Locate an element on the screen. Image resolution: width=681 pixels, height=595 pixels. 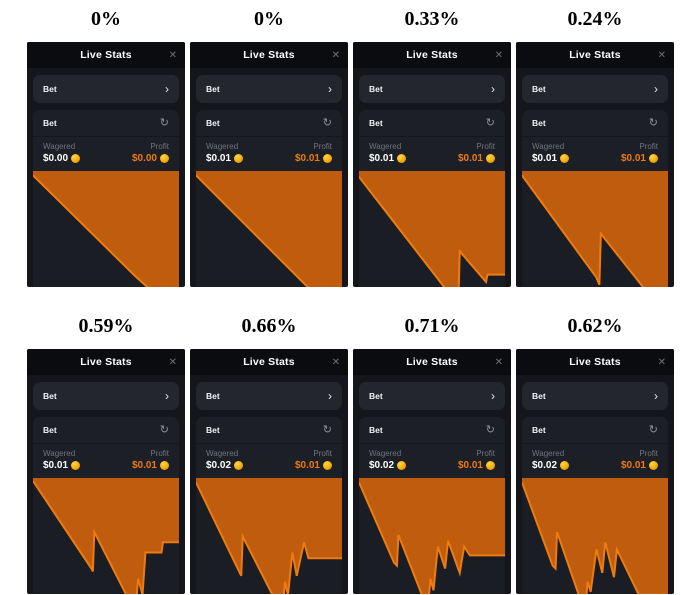
wagered-value: $0.02 is located at coordinates (545, 465).